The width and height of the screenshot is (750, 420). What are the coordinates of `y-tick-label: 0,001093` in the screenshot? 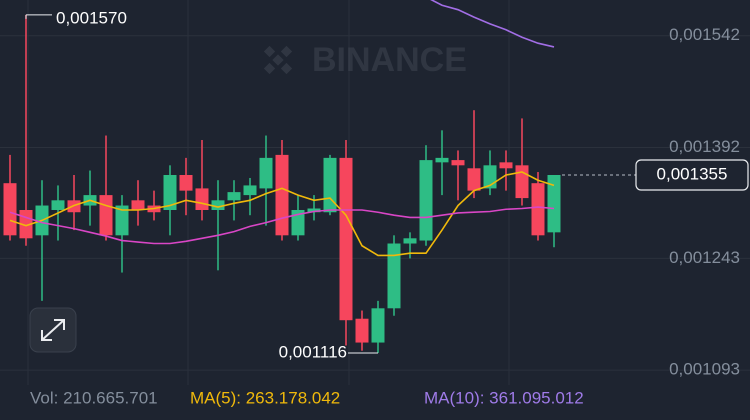 It's located at (704, 369).